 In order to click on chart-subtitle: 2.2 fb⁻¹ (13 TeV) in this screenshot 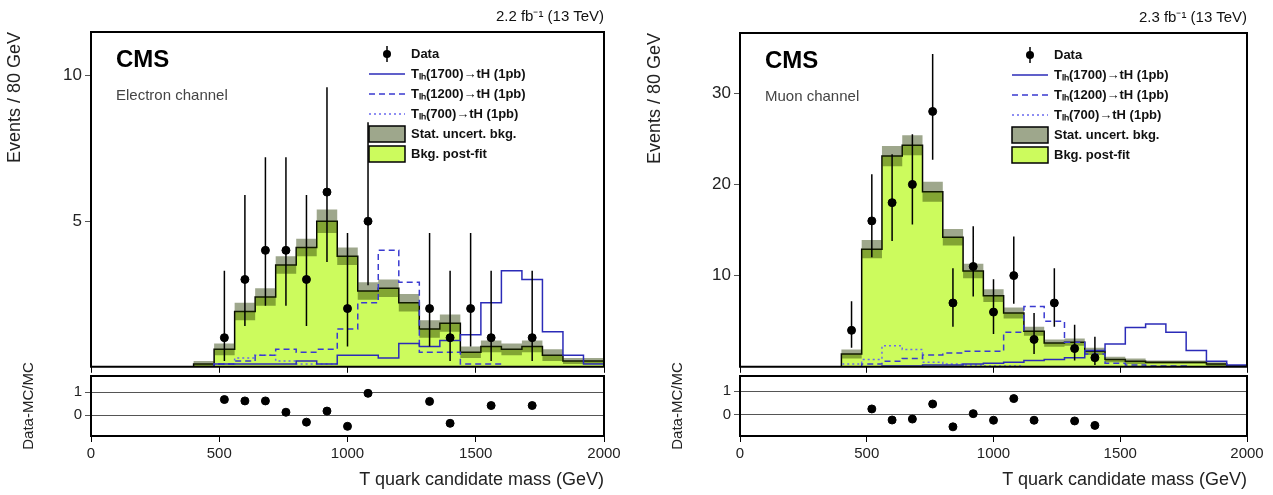, I will do `click(549, 15)`.